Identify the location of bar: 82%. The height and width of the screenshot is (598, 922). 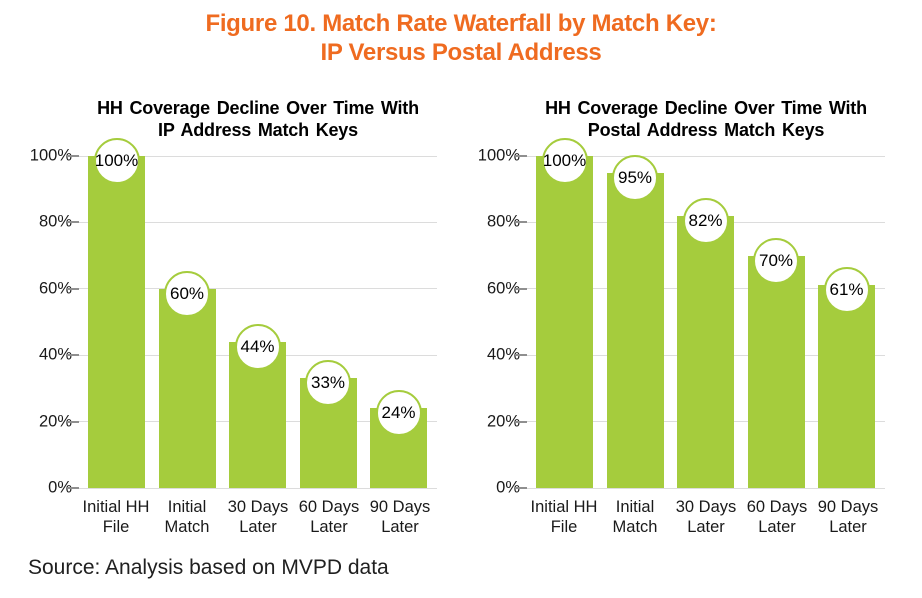
(705, 342).